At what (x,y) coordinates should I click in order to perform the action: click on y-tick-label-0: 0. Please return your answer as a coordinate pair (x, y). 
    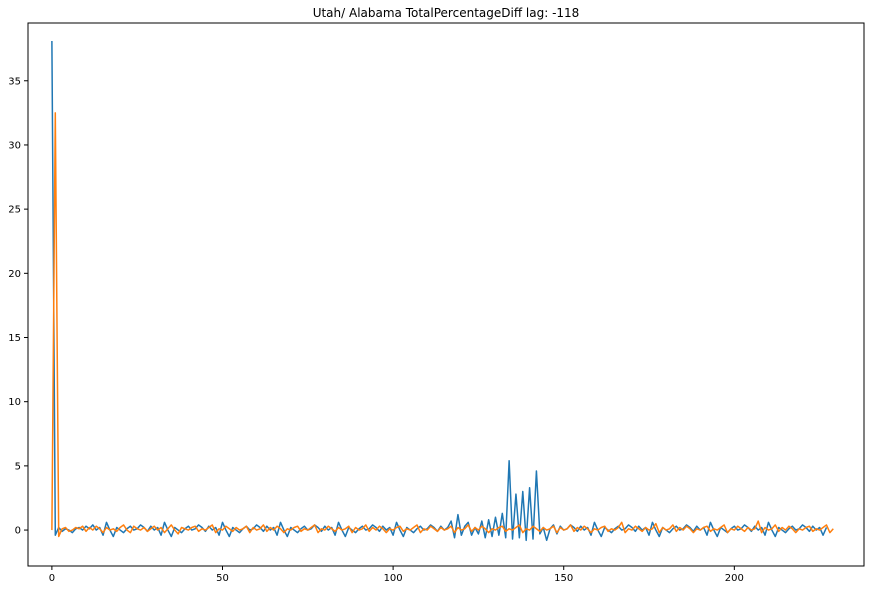
    Looking at the image, I should click on (18, 531).